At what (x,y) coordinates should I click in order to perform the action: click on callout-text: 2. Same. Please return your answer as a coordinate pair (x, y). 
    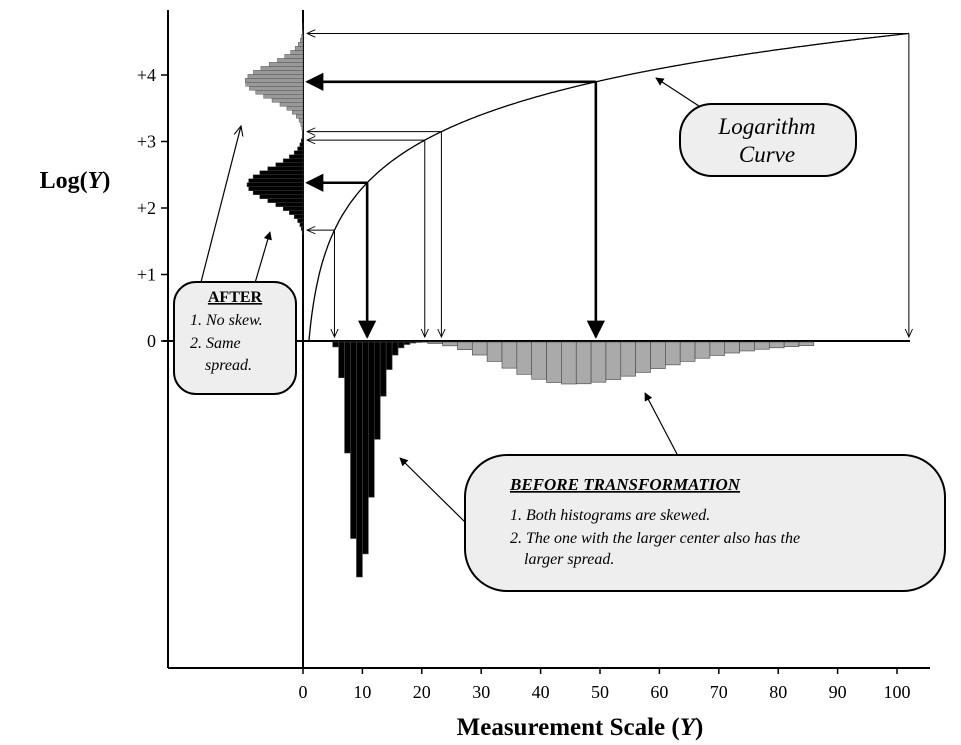
    Looking at the image, I should click on (215, 343).